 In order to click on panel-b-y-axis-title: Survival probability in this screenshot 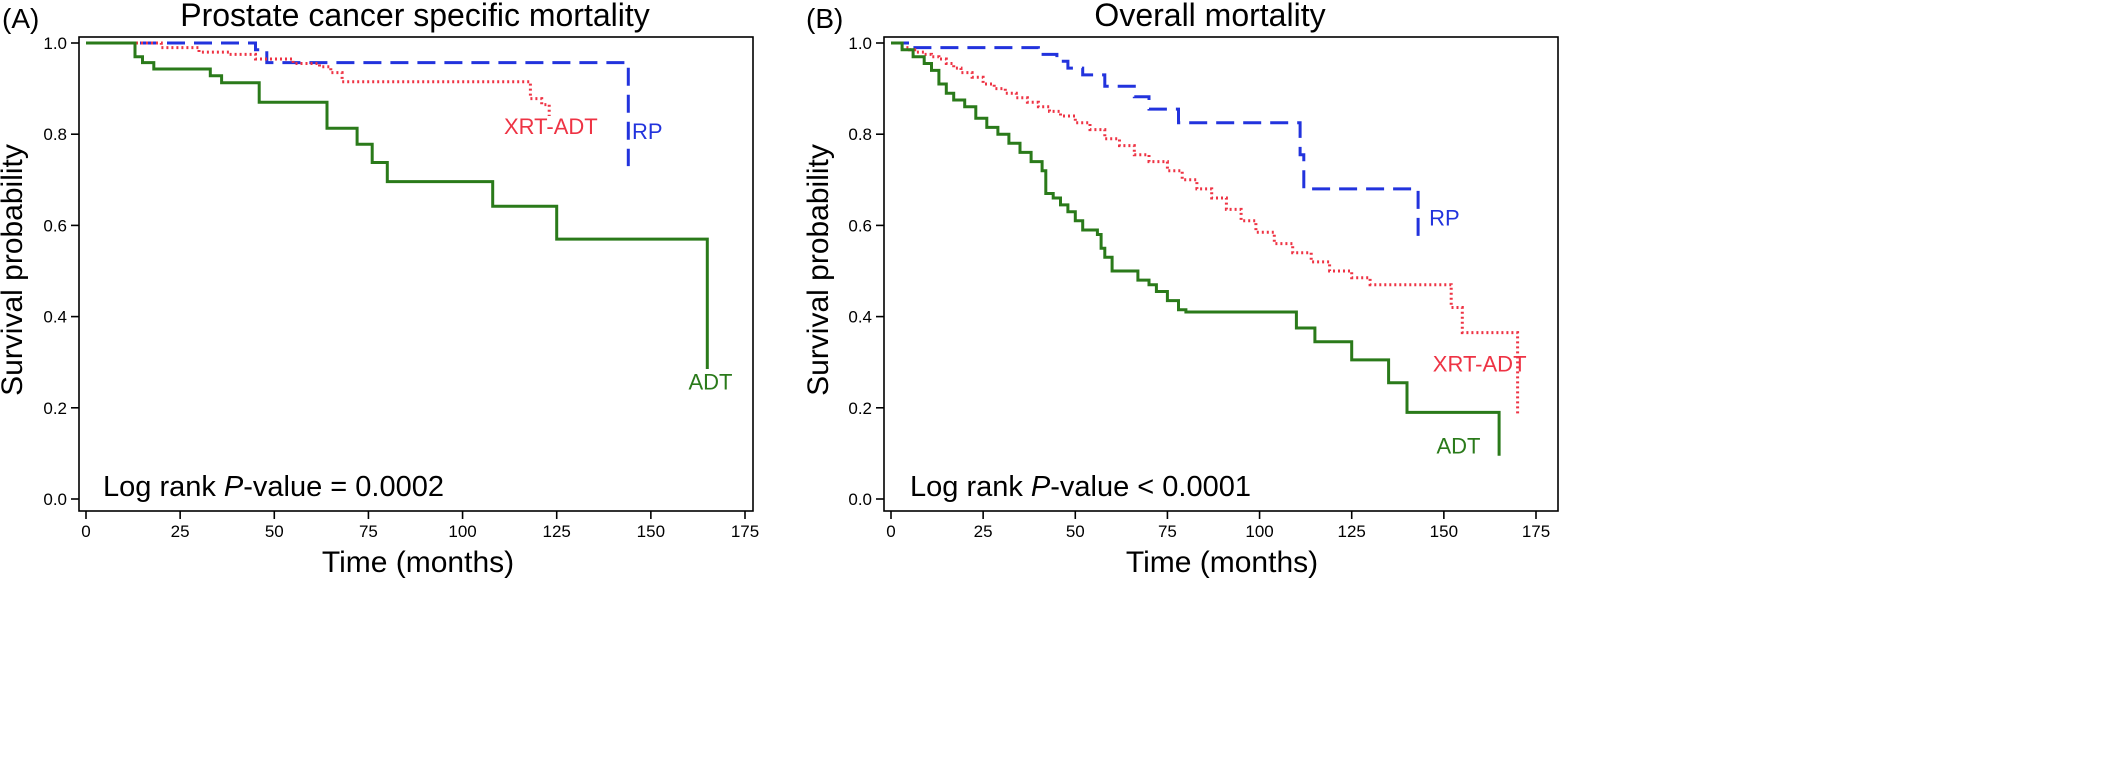, I will do `click(818, 270)`.